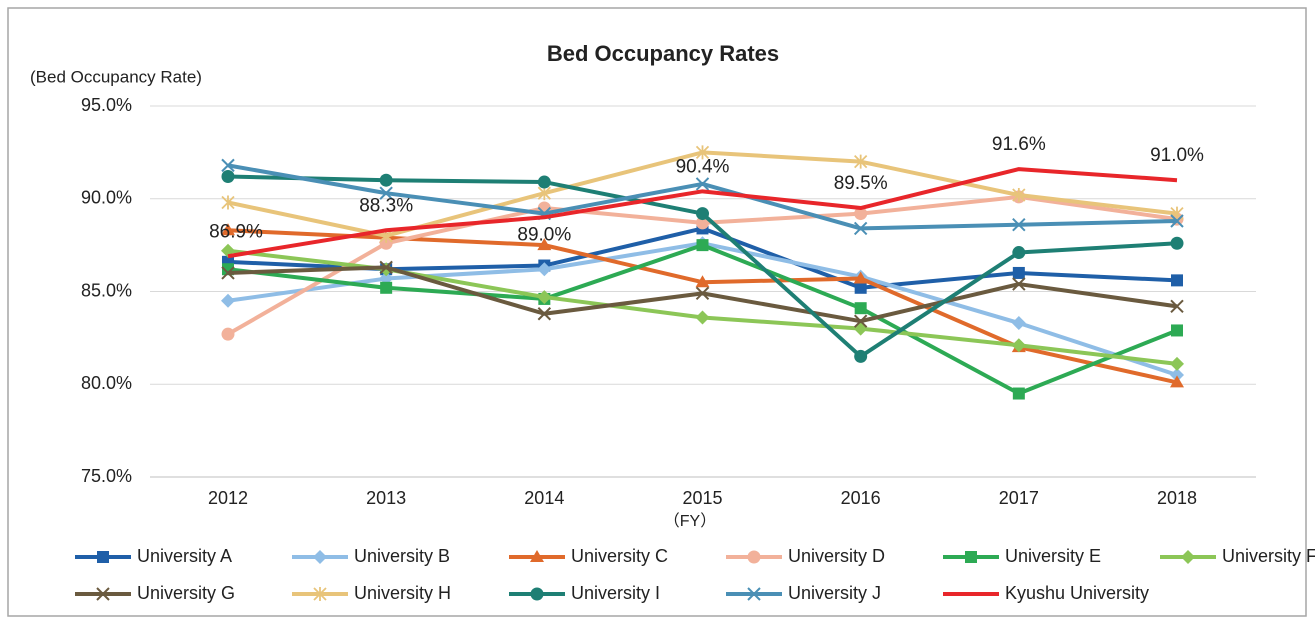  Describe the element at coordinates (402, 593) in the screenshot. I see `legend-label: University H` at that location.